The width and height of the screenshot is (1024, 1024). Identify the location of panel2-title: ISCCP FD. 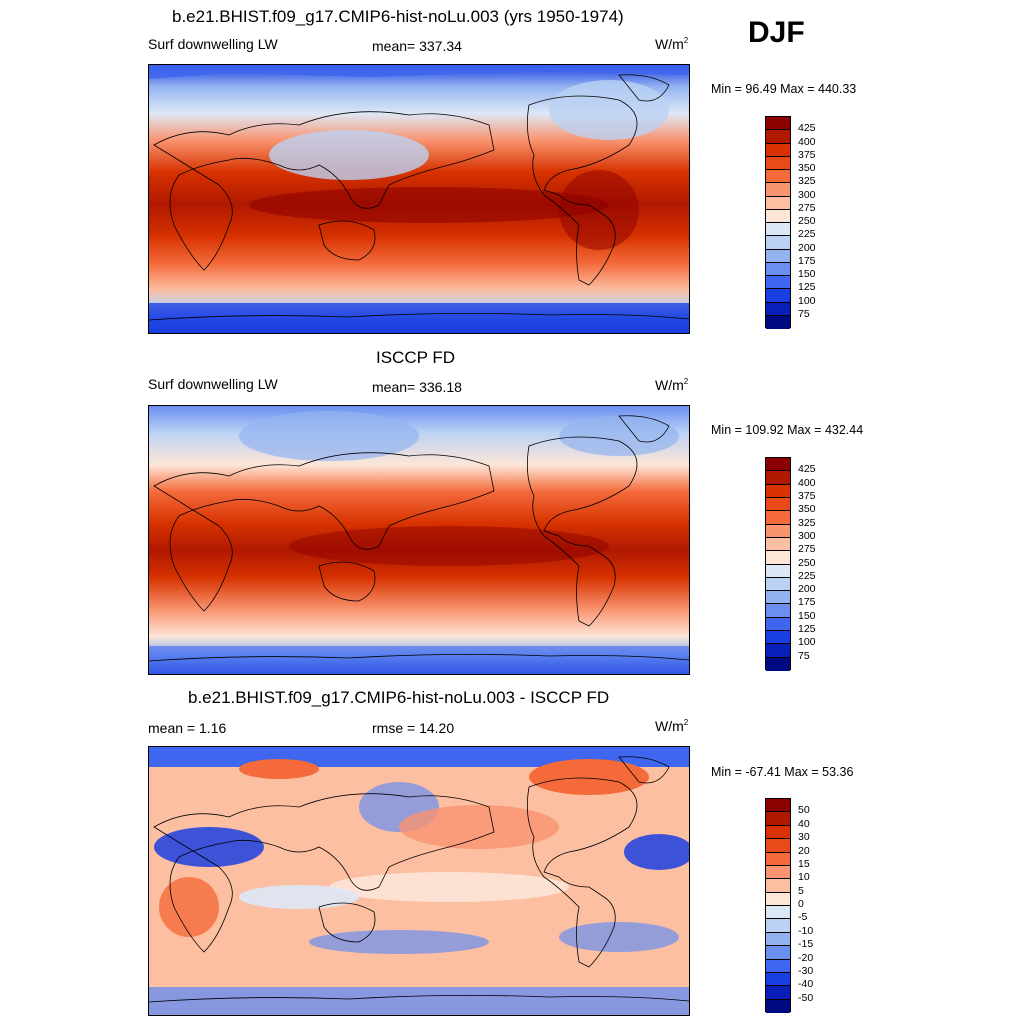
(416, 357).